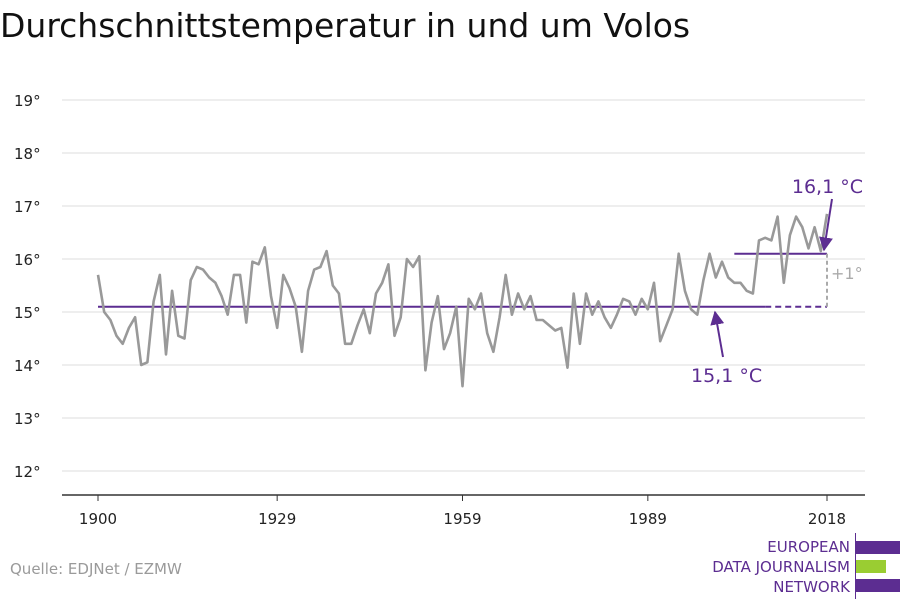  What do you see at coordinates (27, 101) in the screenshot?
I see `y-tick-label: 19°` at bounding box center [27, 101].